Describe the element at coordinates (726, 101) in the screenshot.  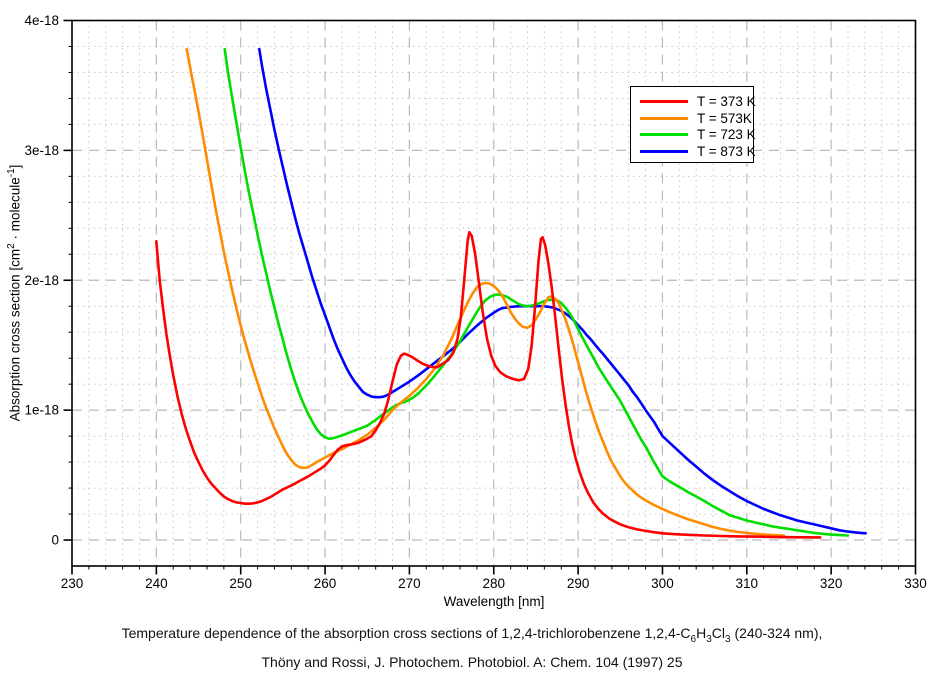
I see `legend-label-373k: T = 373 K` at that location.